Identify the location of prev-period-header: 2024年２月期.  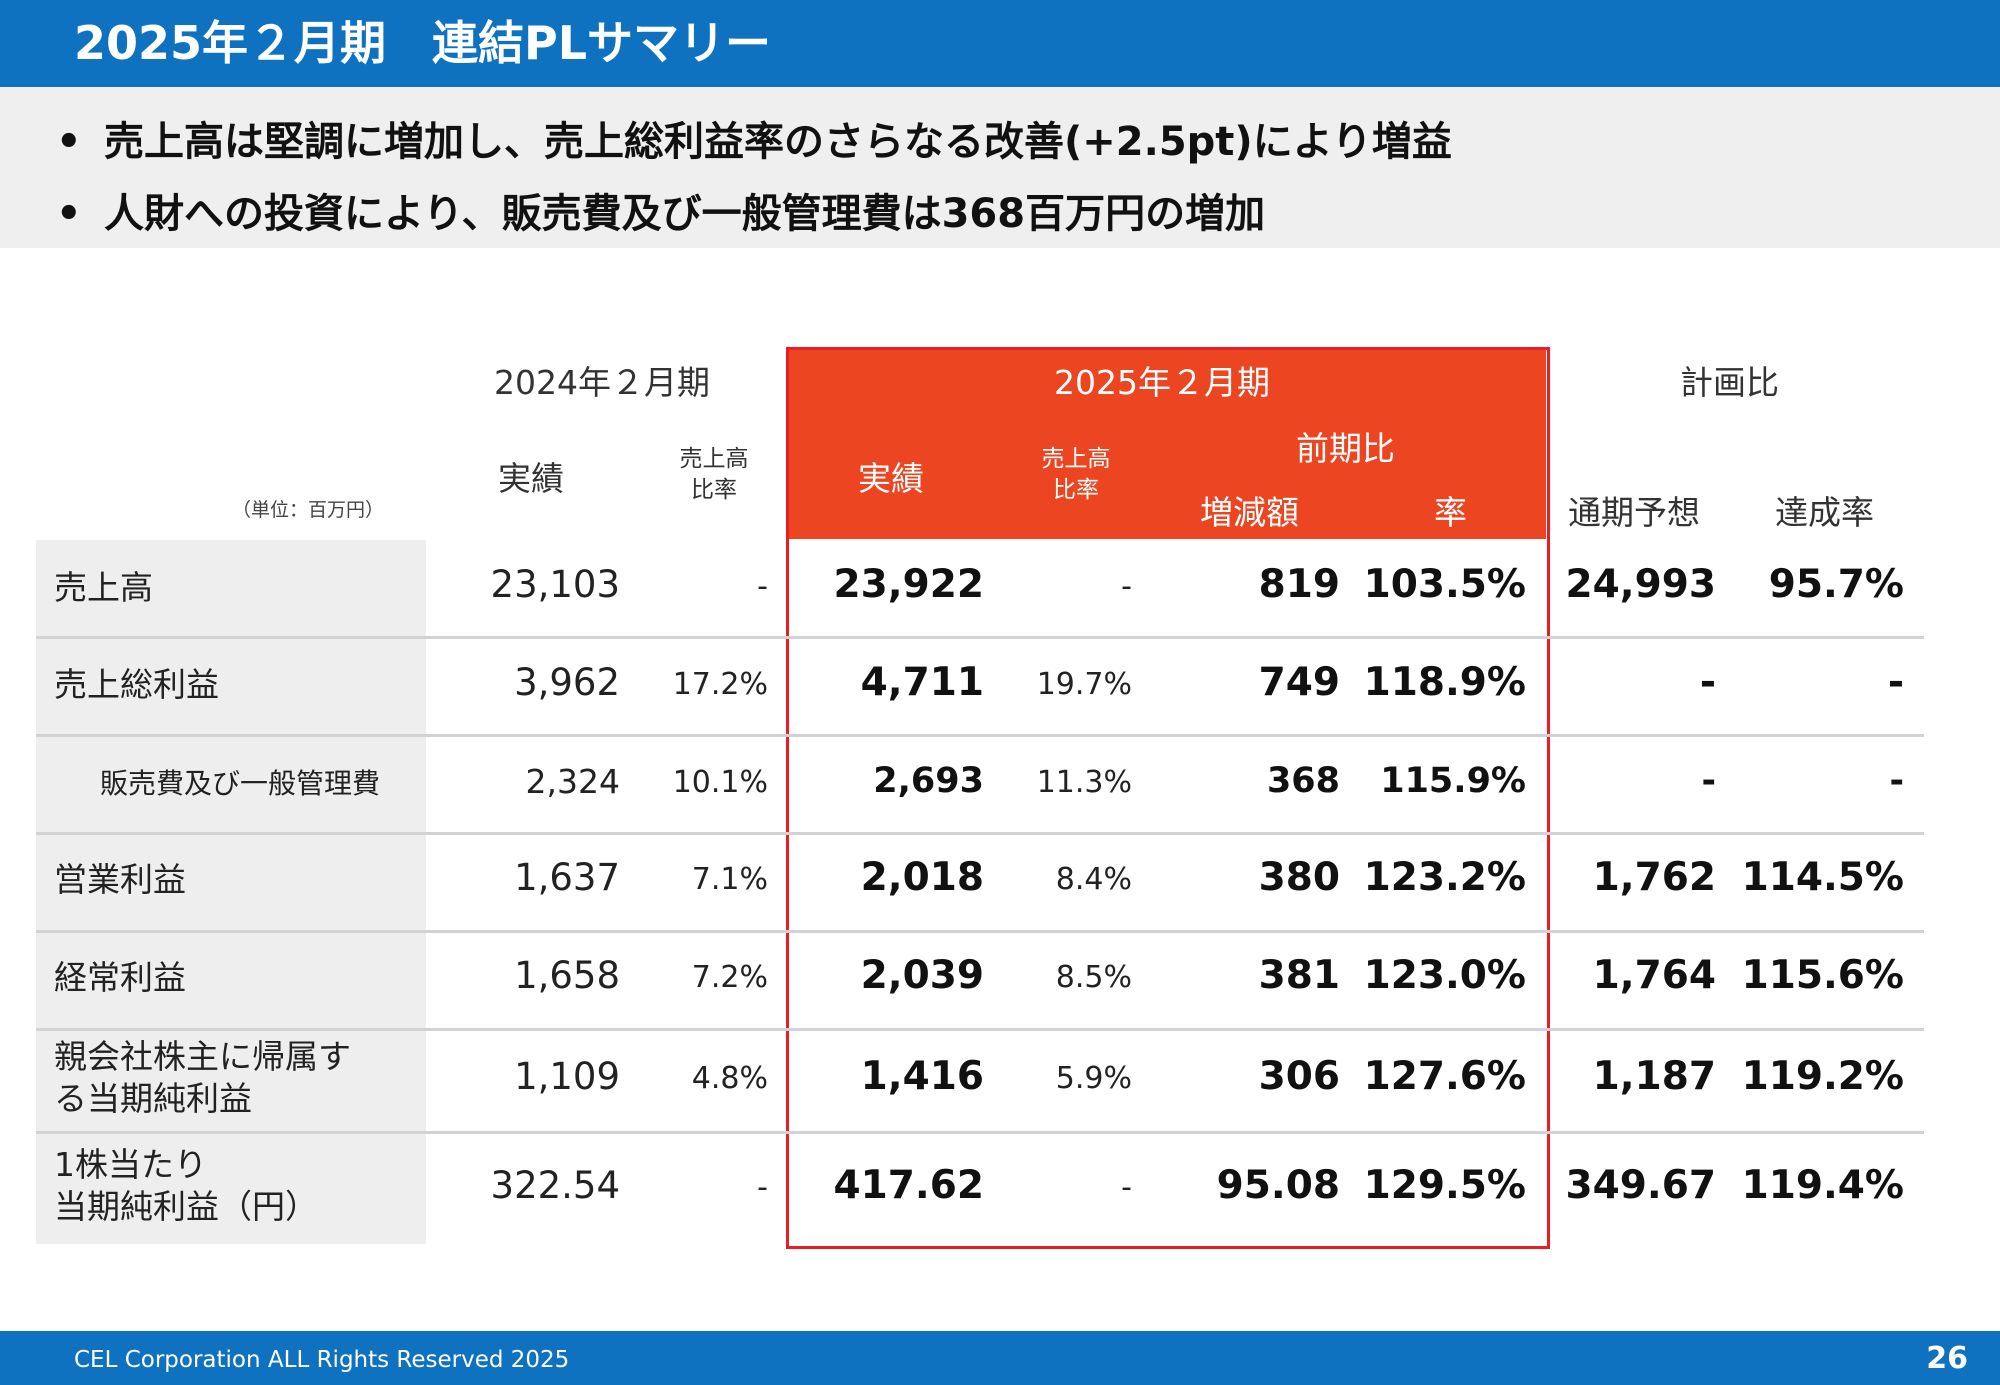
(602, 382).